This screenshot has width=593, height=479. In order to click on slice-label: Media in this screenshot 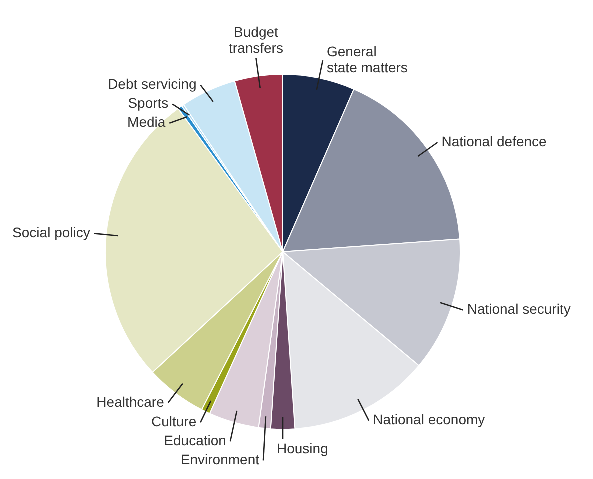, I will do `click(147, 122)`.